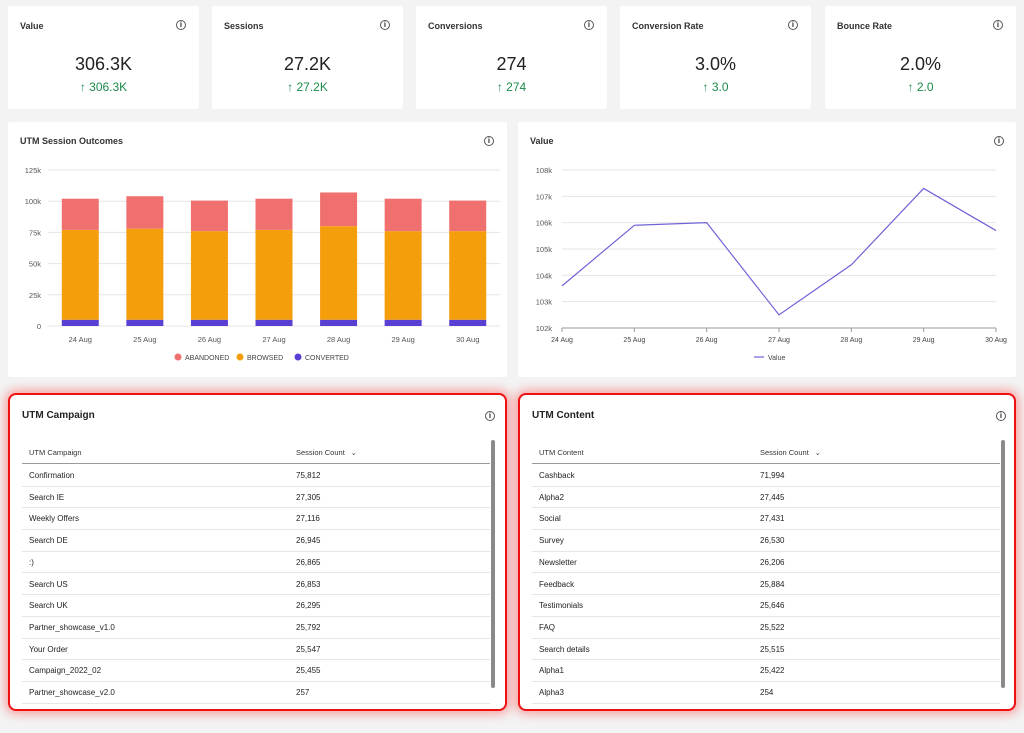  Describe the element at coordinates (455, 26) in the screenshot. I see `kpi-title: Conversions` at that location.